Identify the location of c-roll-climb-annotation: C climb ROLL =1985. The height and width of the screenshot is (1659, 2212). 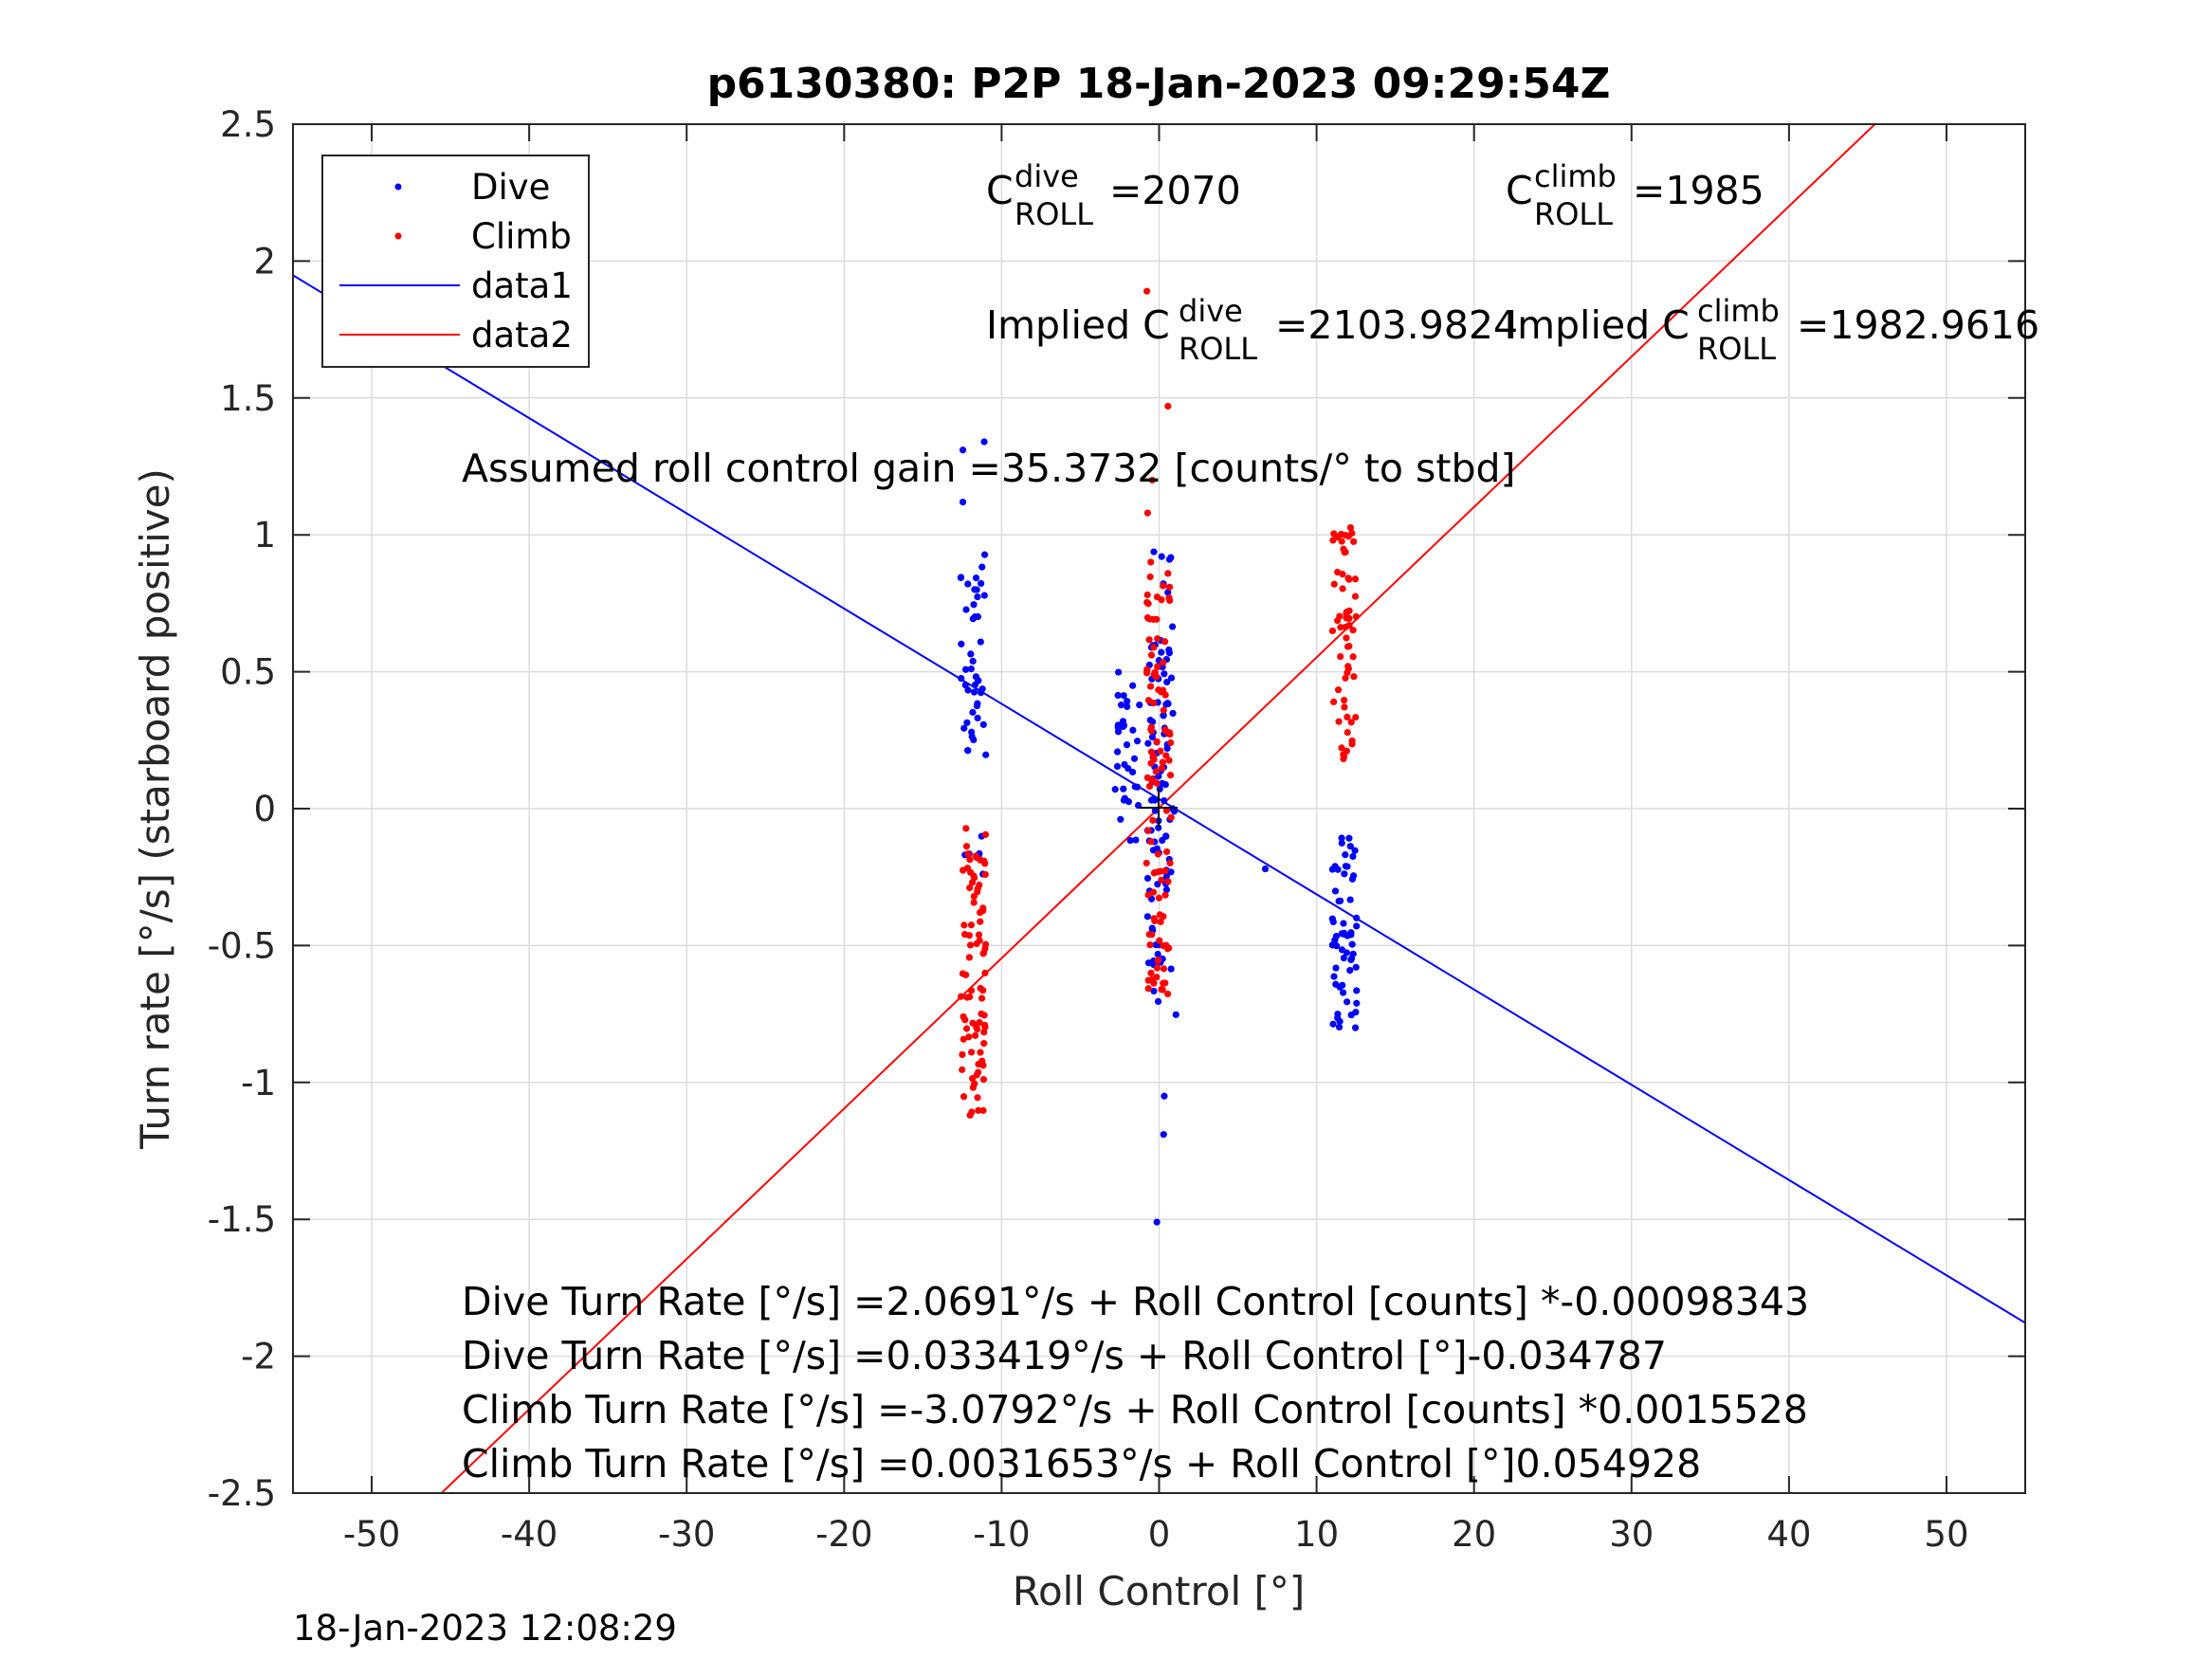
(1635, 195).